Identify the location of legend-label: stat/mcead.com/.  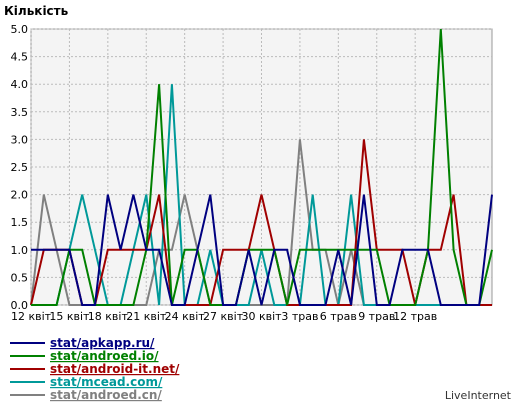
(106, 382).